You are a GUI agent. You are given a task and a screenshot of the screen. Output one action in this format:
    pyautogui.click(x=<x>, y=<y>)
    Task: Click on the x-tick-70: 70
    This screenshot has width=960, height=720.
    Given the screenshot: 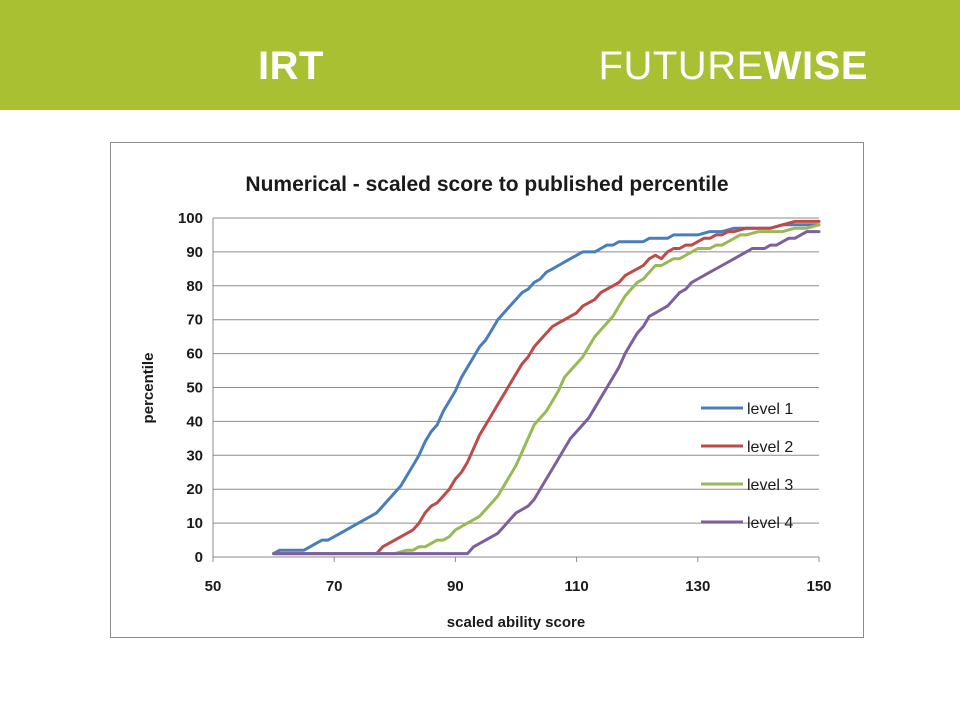 What is the action you would take?
    pyautogui.click(x=334, y=586)
    